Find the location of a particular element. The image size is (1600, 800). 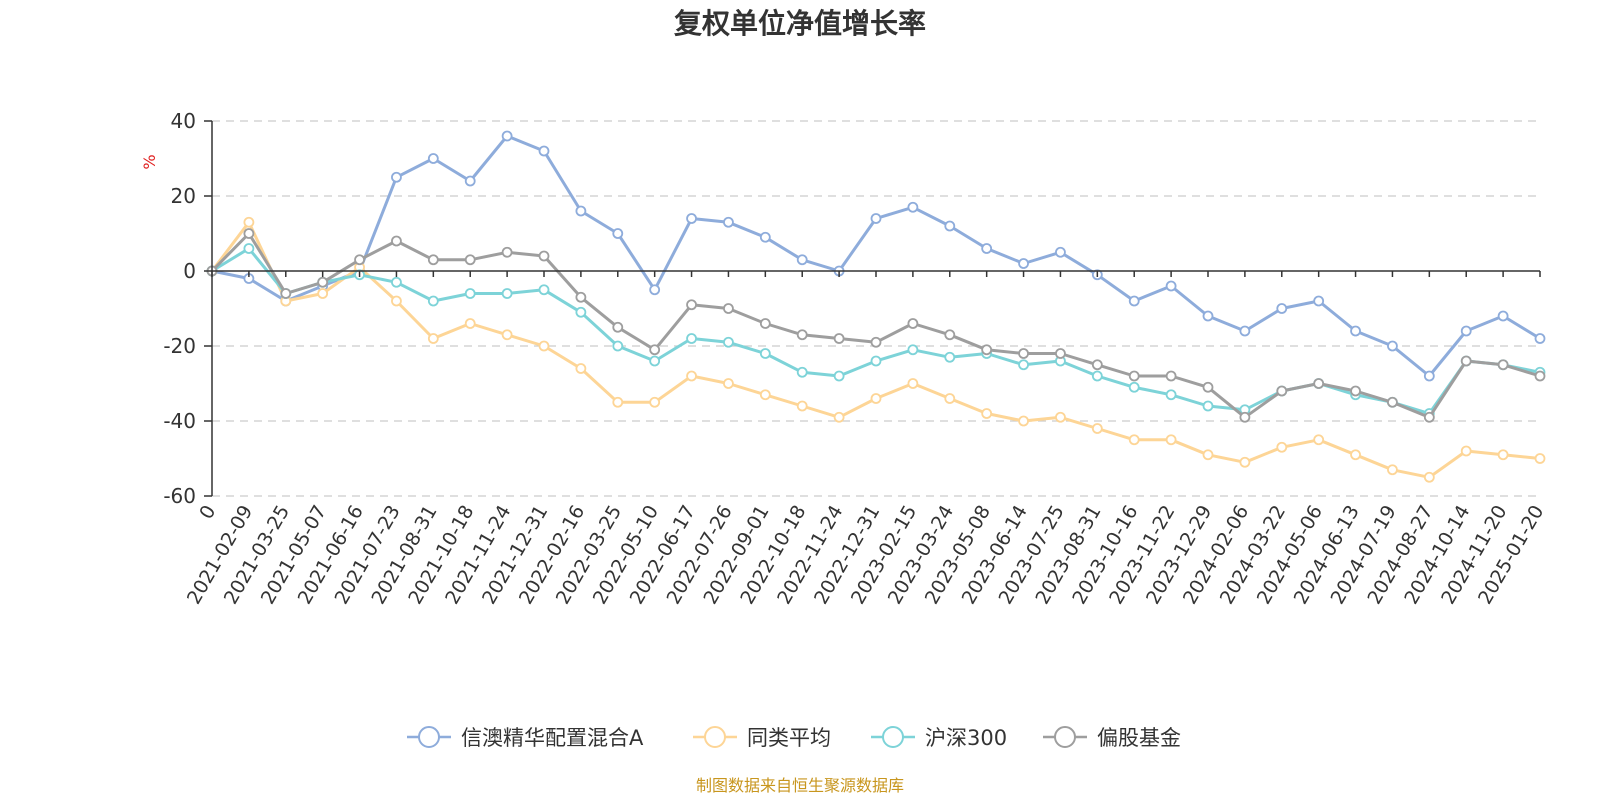

chart-title: 复权单位净值增长率 is located at coordinates (800, 23).